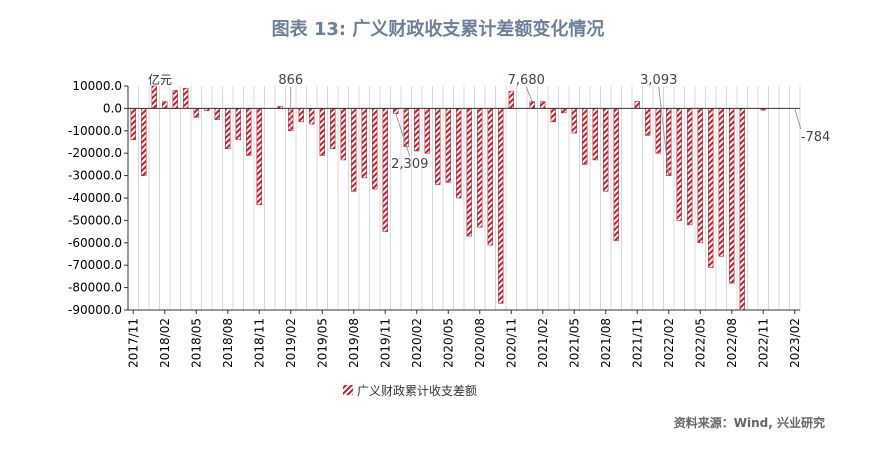 The width and height of the screenshot is (877, 458). Describe the element at coordinates (526, 80) in the screenshot. I see `annotation-label: 7,680` at that location.